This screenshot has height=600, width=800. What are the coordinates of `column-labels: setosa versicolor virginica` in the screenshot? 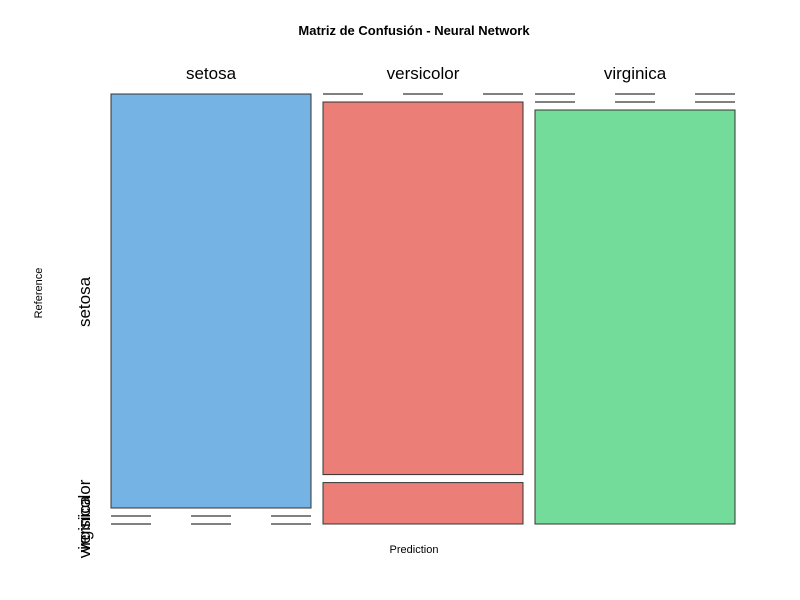 It's located at (426, 73).